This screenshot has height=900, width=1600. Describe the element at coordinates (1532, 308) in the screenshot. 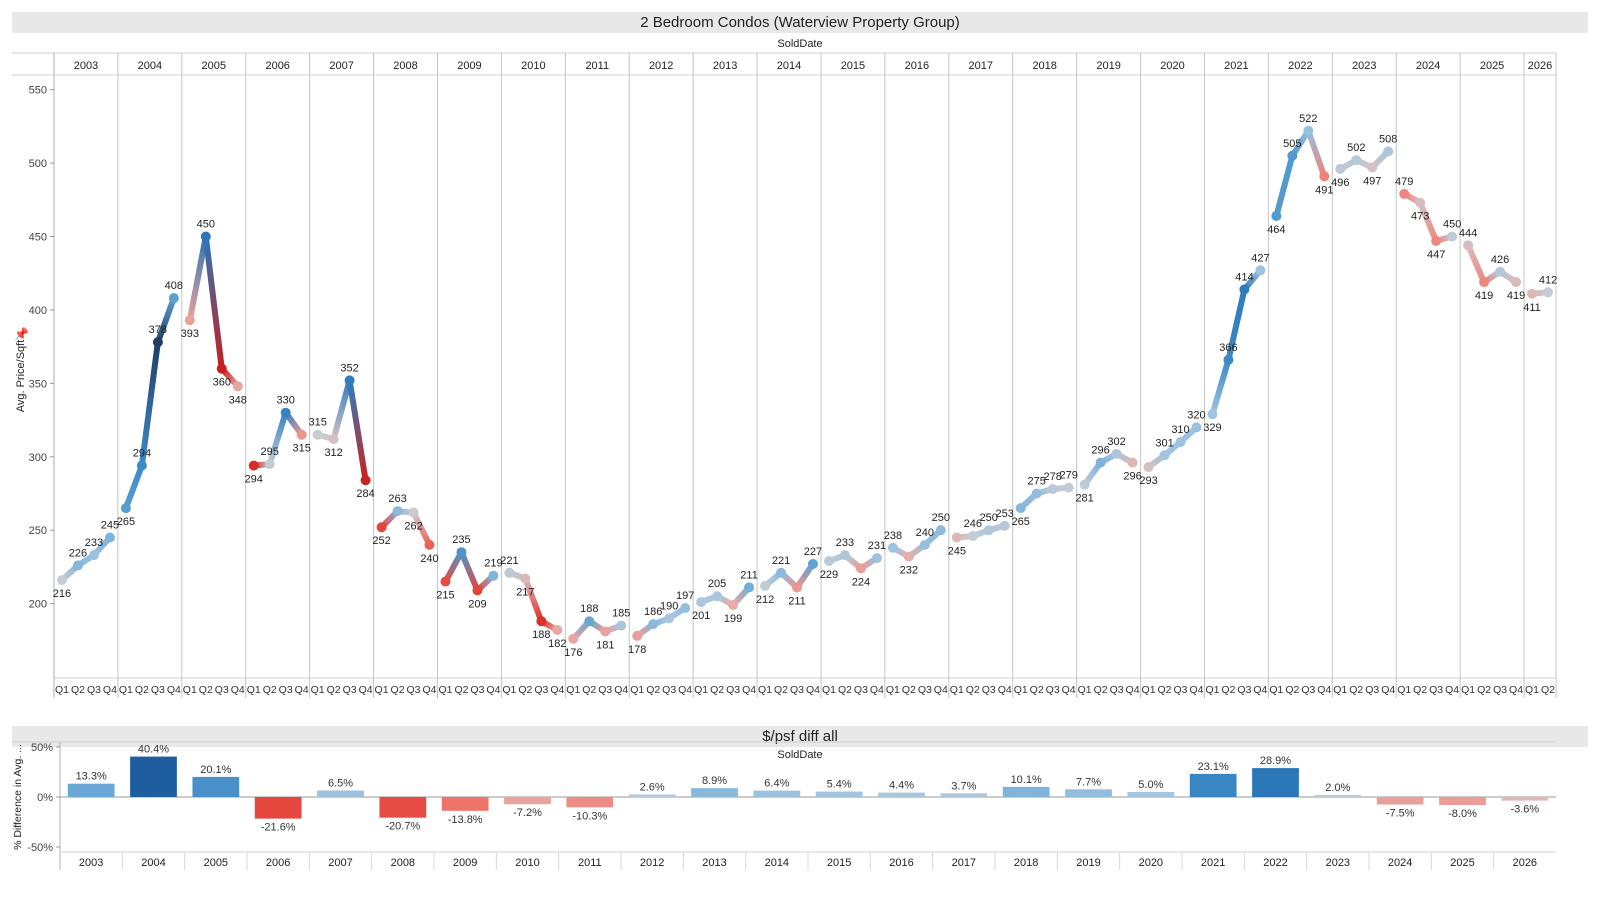

I see `data-label: 411` at that location.